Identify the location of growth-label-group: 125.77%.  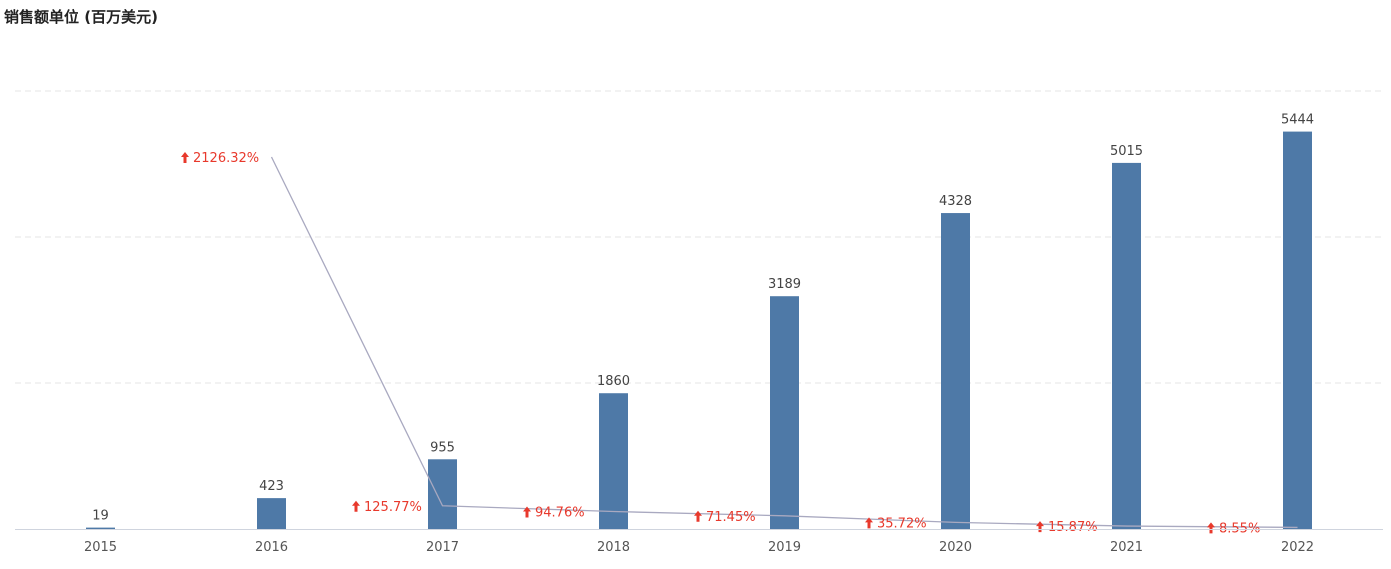
(387, 507).